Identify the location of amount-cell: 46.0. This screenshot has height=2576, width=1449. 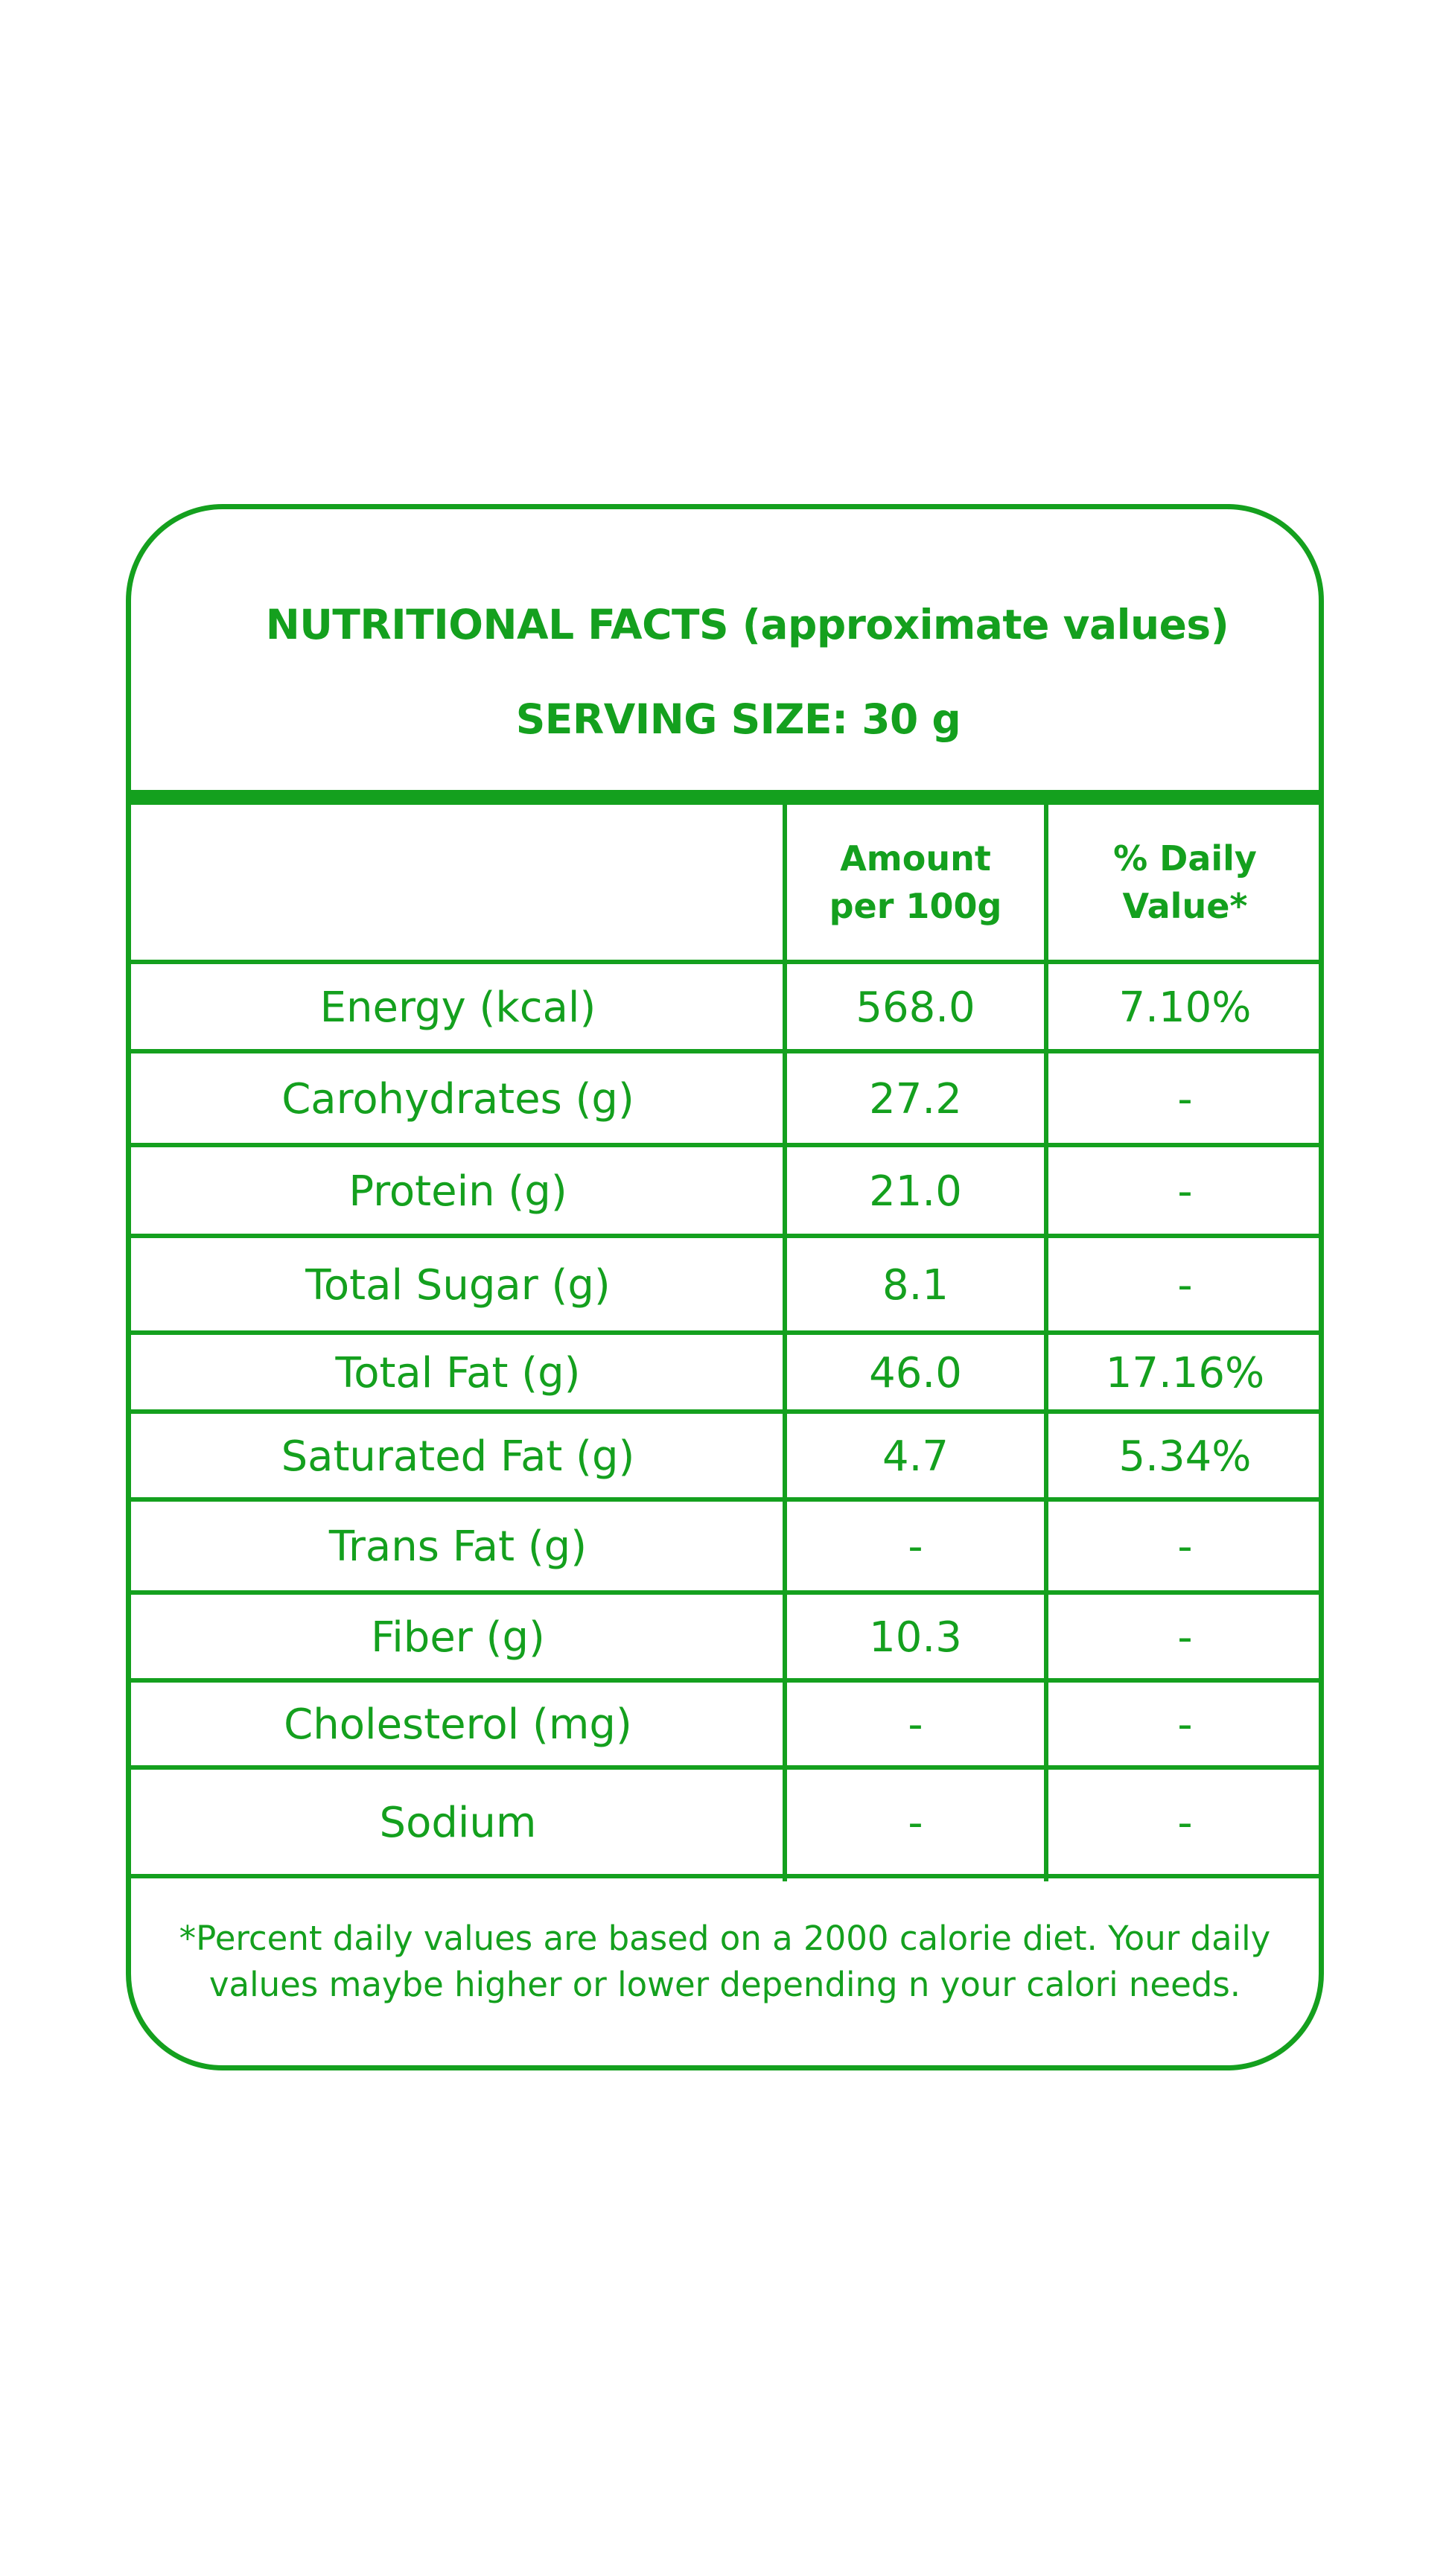
(915, 1372).